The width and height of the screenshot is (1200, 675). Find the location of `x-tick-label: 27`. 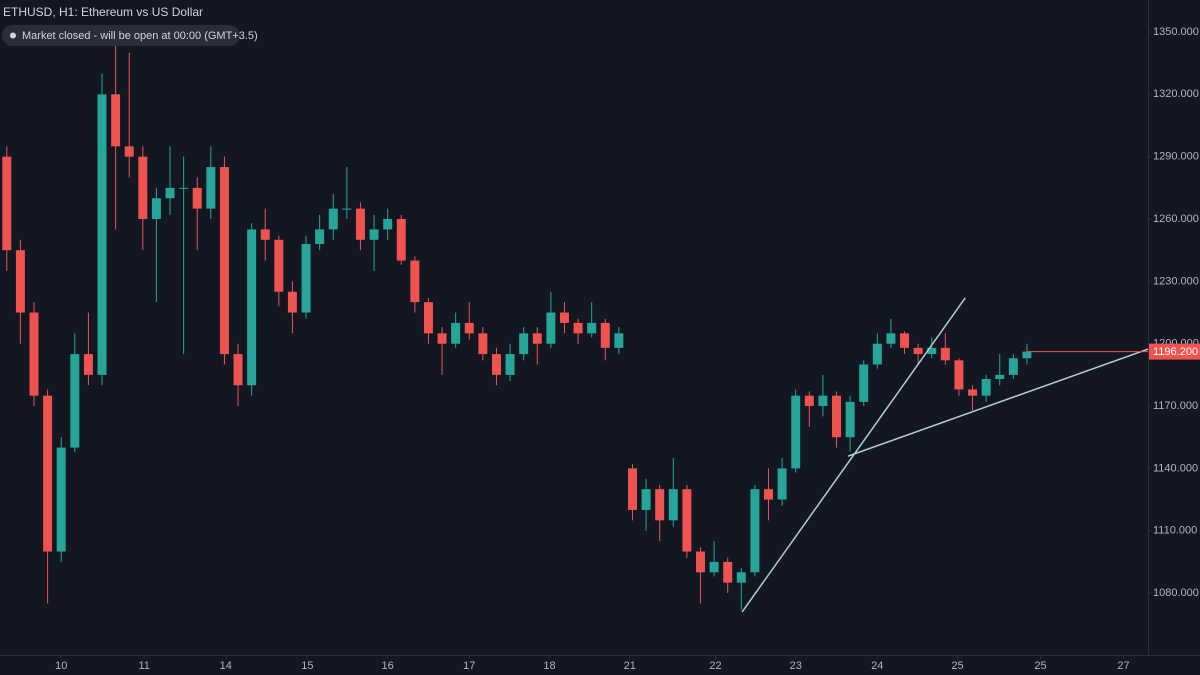

x-tick-label: 27 is located at coordinates (1123, 666).